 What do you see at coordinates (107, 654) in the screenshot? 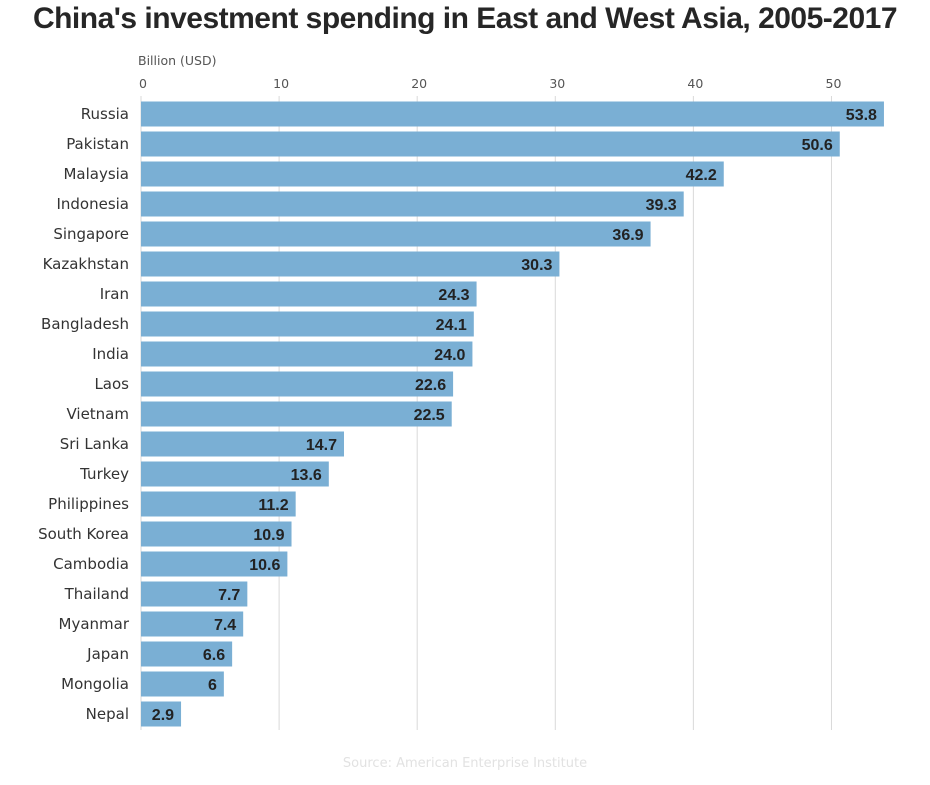
I see `category-label: Japan` at bounding box center [107, 654].